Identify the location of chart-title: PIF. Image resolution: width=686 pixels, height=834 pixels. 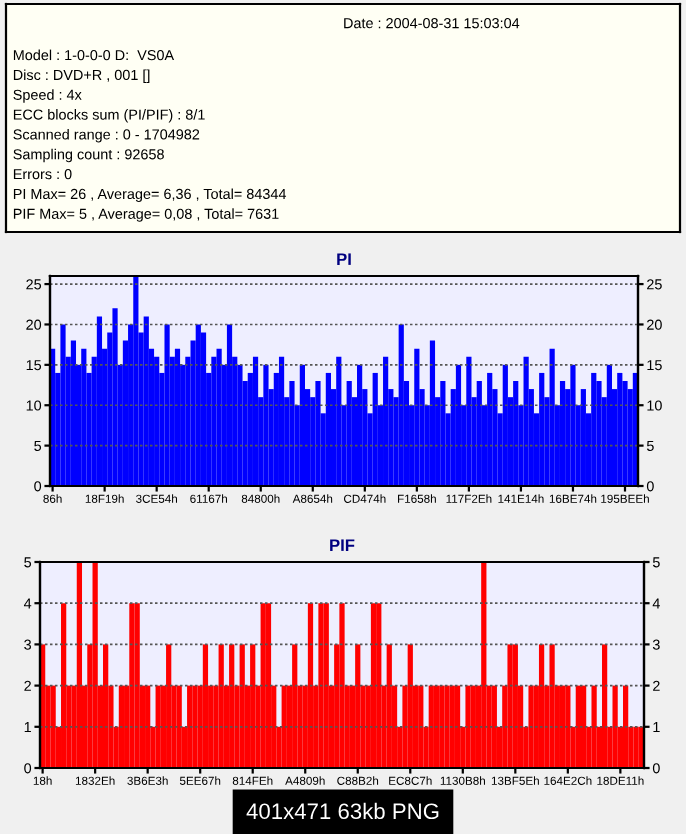
(342, 545).